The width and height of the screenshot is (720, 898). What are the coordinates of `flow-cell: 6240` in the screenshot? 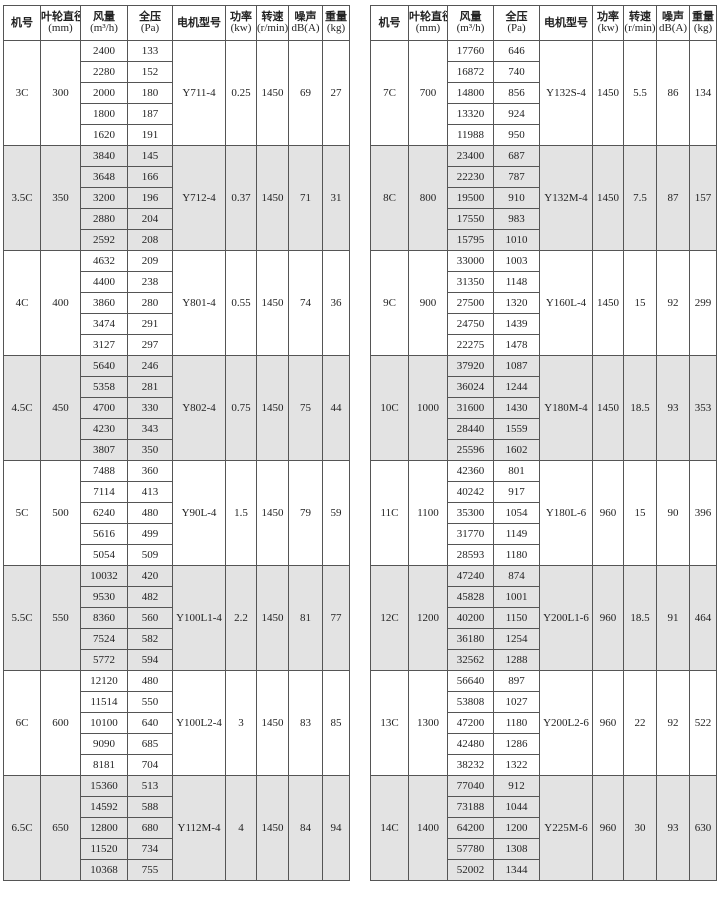 It's located at (104, 513).